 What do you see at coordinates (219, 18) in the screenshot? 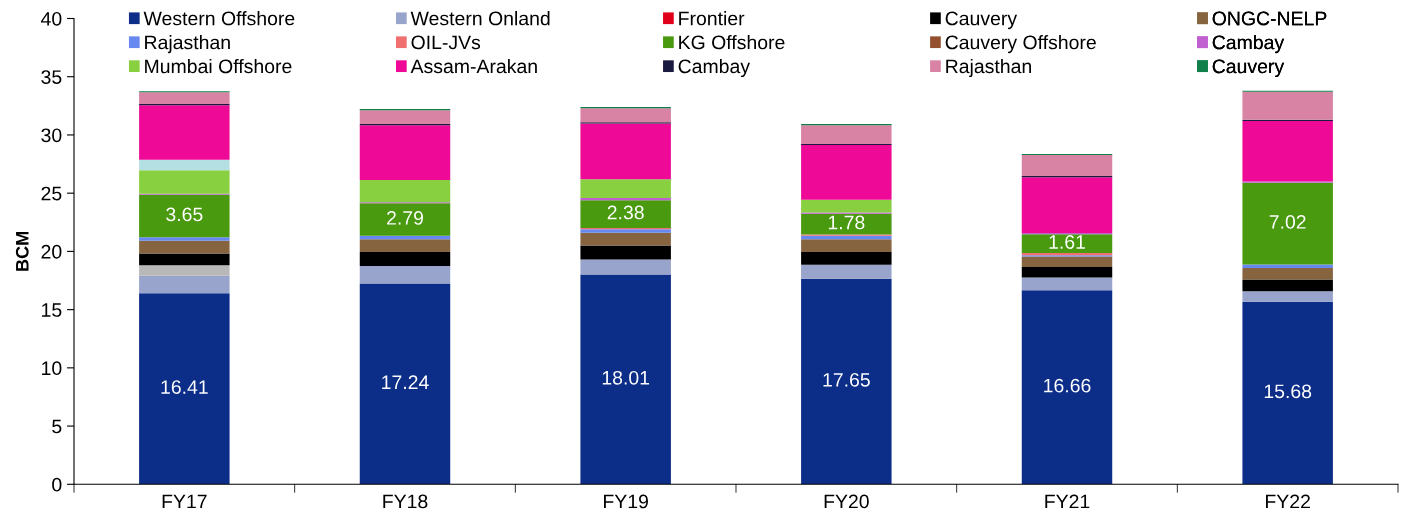
I see `legend-label: Western Offshore` at bounding box center [219, 18].